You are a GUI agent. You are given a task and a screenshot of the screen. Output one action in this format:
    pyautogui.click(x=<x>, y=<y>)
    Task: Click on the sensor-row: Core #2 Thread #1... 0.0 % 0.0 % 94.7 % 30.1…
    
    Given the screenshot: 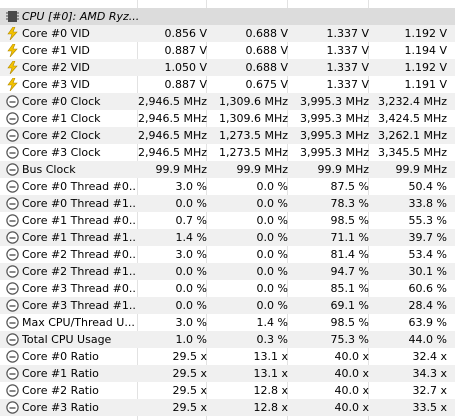 What is the action you would take?
    pyautogui.click(x=227, y=271)
    